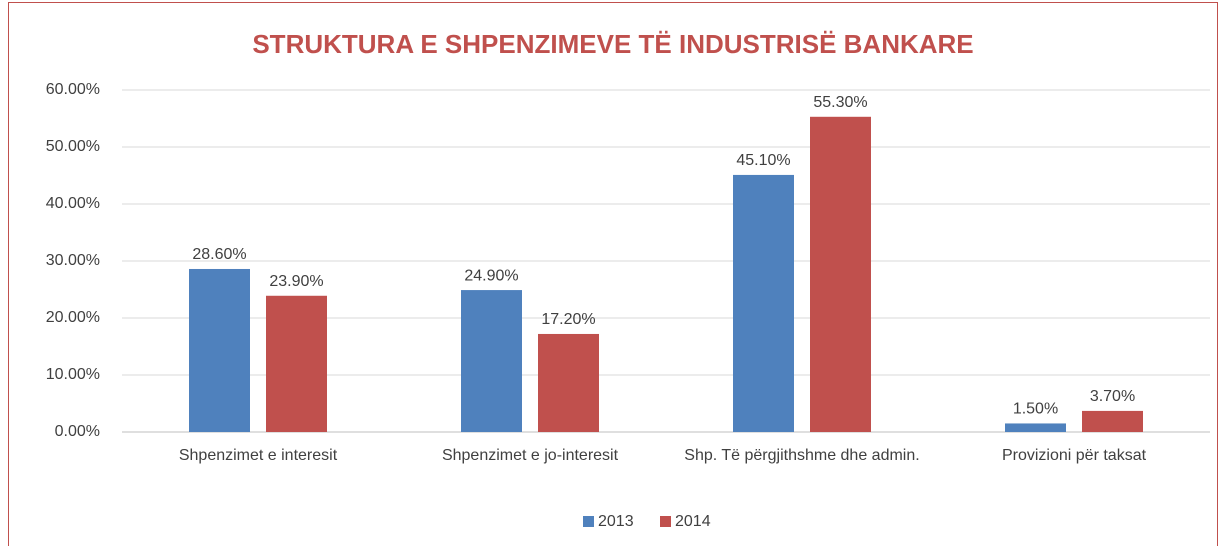 The width and height of the screenshot is (1226, 546). Describe the element at coordinates (530, 455) in the screenshot. I see `x-tick-label: Shpenzimet e jo-interesit` at that location.